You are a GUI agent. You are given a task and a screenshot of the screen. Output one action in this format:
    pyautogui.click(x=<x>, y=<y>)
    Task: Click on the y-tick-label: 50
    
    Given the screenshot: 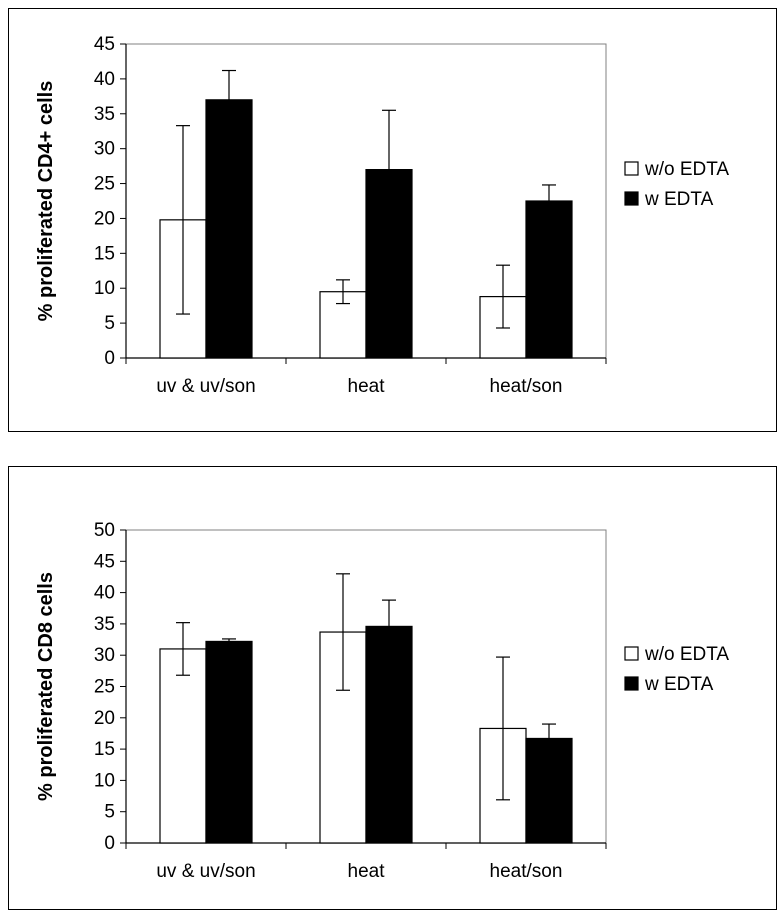 What is the action you would take?
    pyautogui.click(x=104, y=530)
    